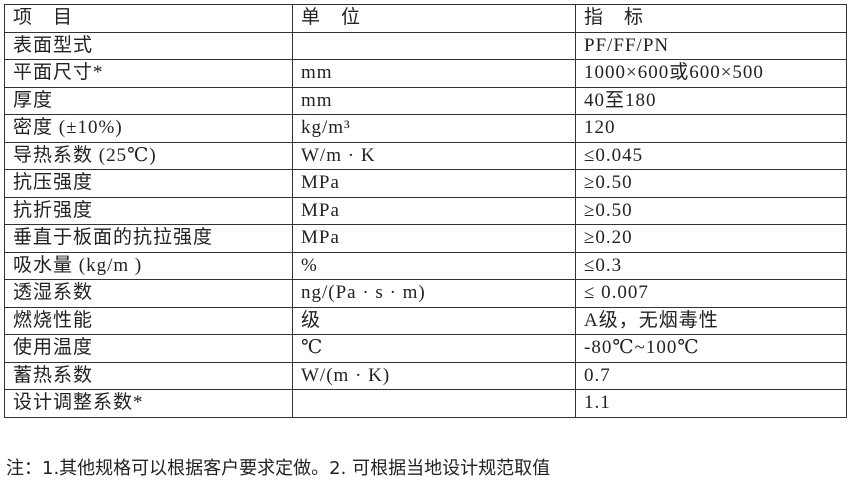 This screenshot has height=481, width=850. What do you see at coordinates (148, 155) in the screenshot?
I see `cell-item: 导热系数 (25℃)` at bounding box center [148, 155].